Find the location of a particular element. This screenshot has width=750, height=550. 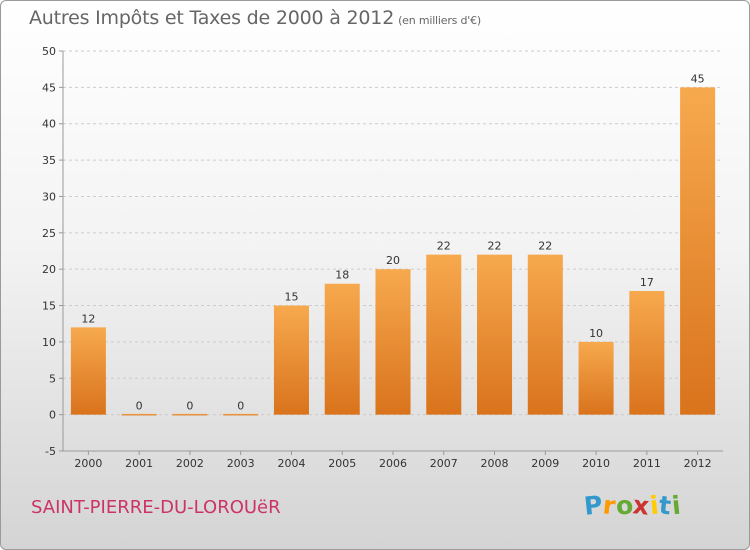

chart-subtitle: (en milliers d'€) is located at coordinates (439, 20).